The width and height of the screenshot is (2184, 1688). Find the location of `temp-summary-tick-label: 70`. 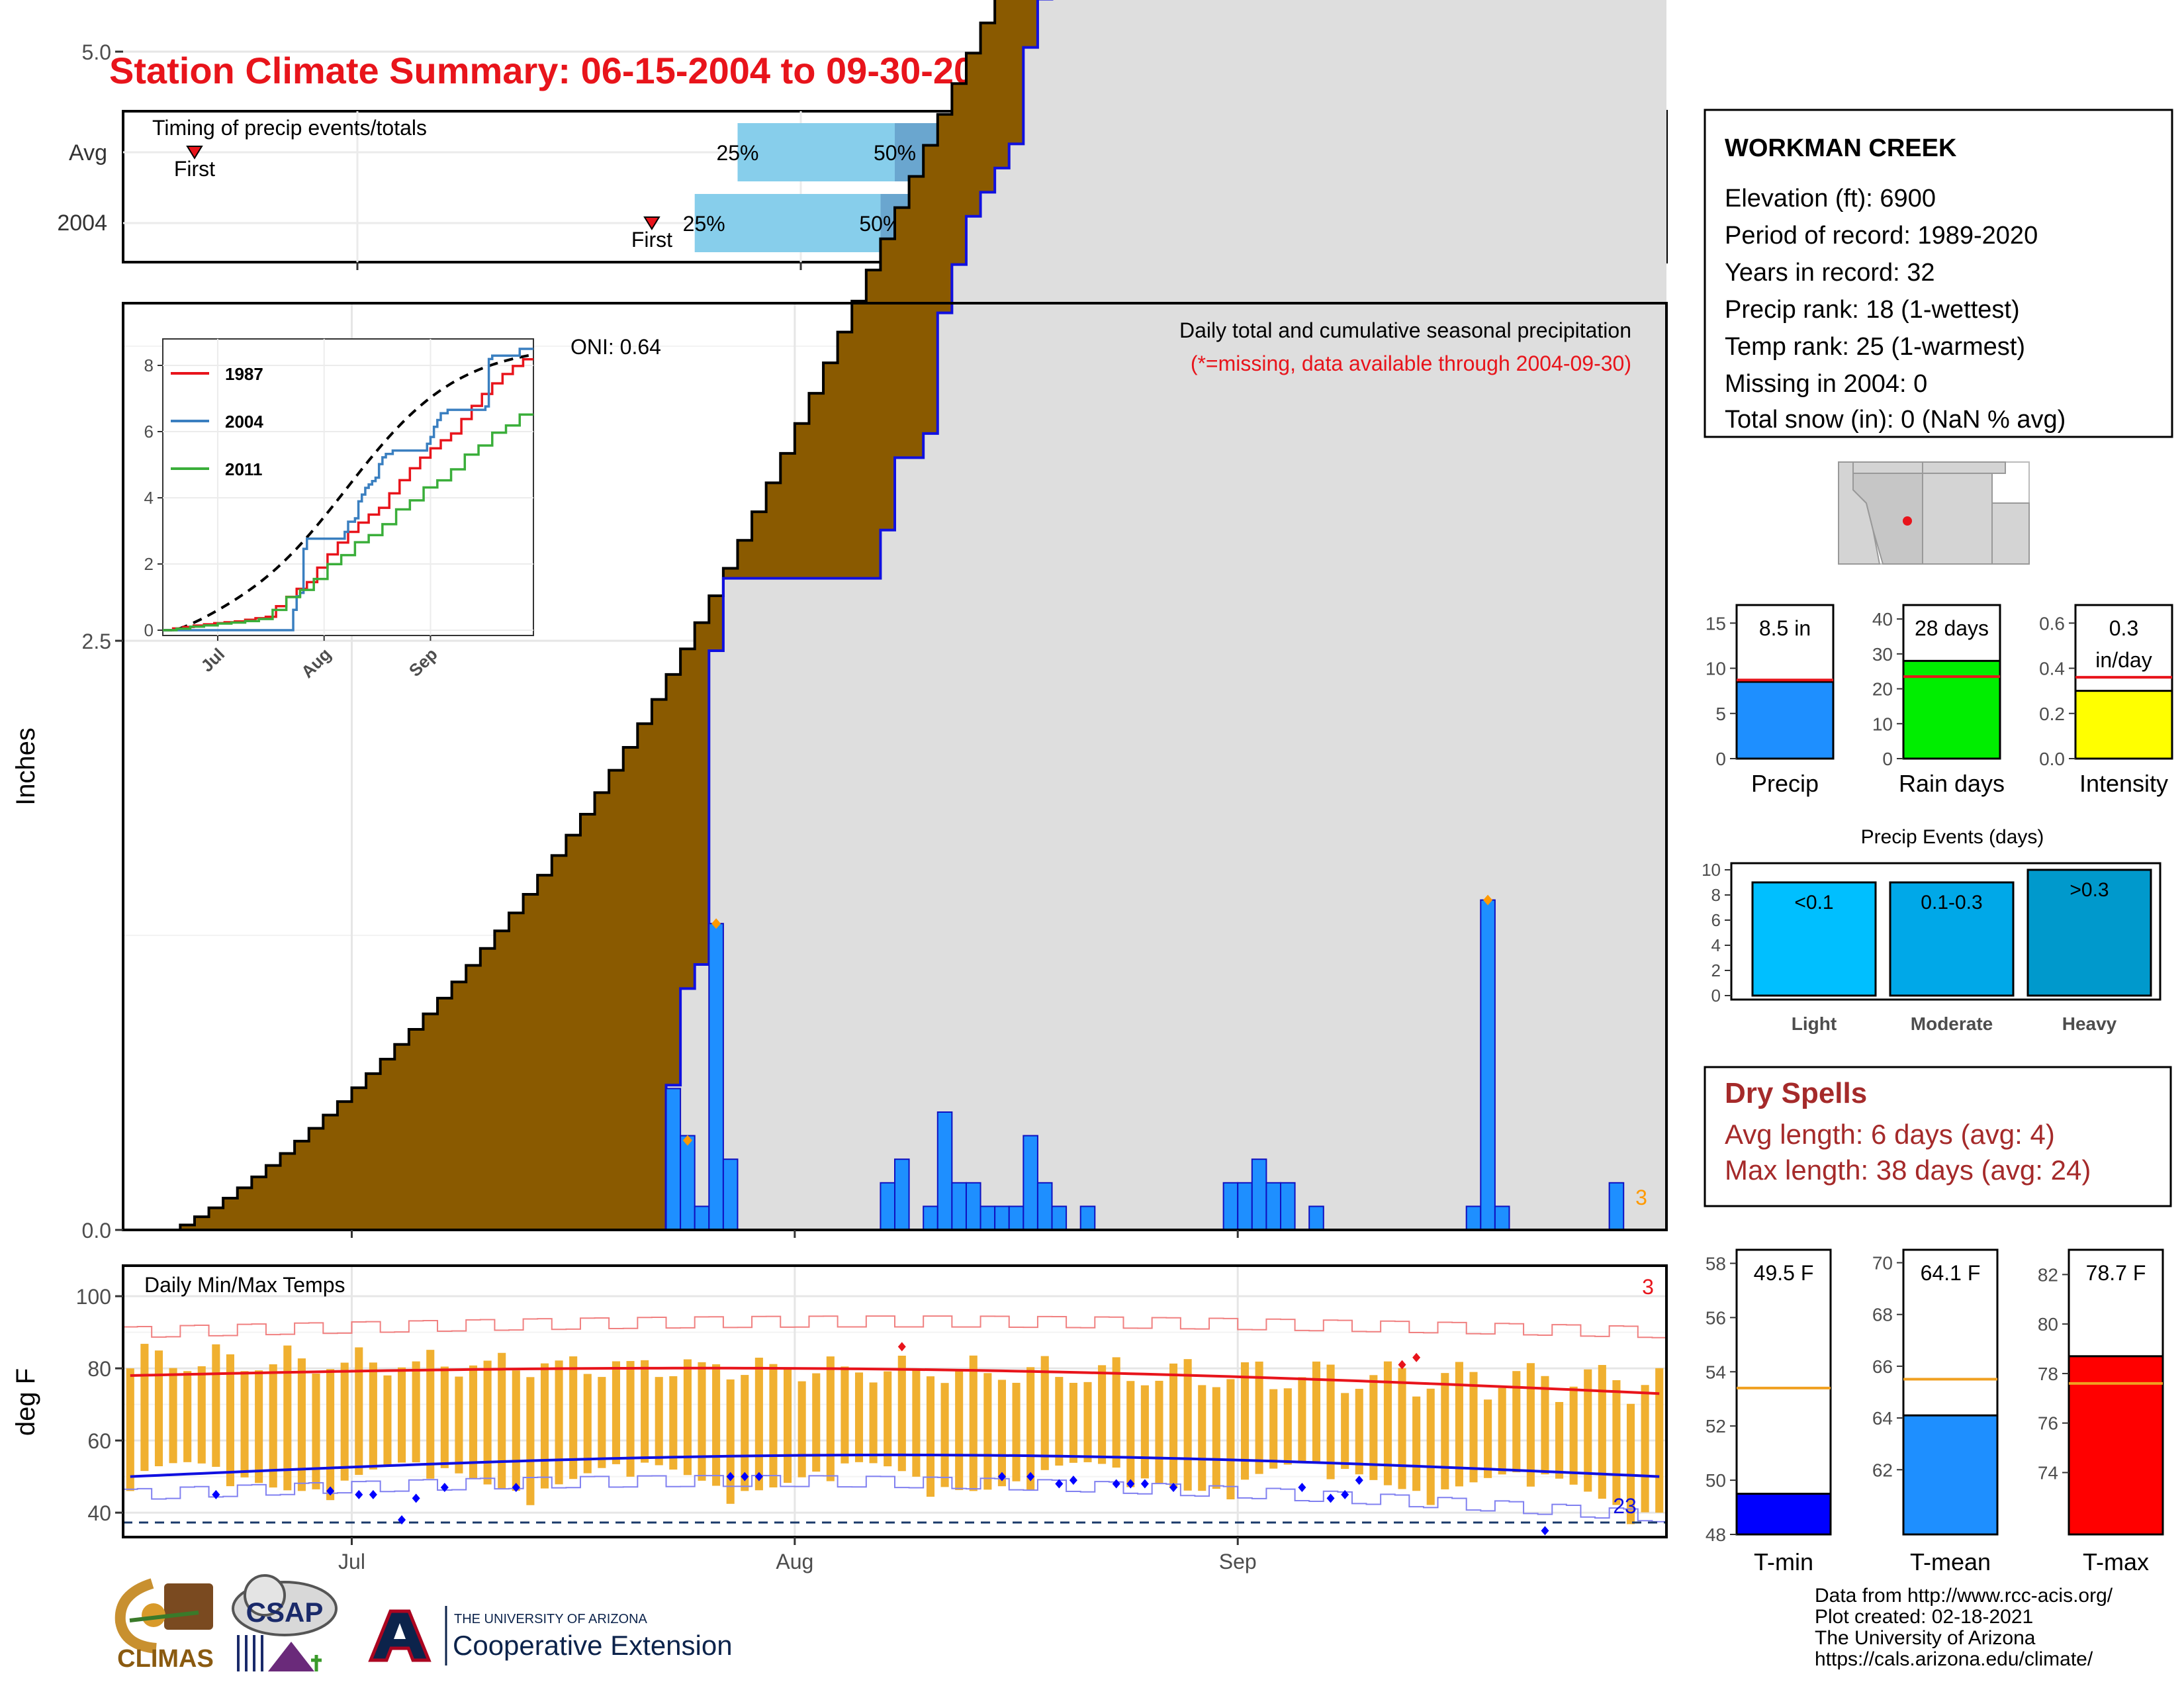

temp-summary-tick-label: 70 is located at coordinates (1883, 1263).